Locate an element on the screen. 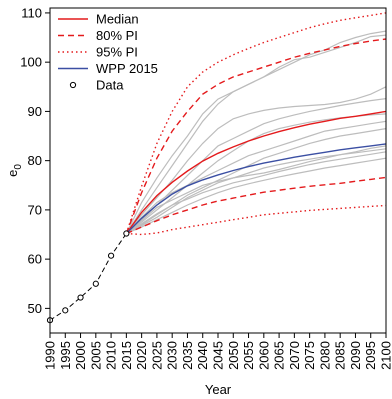 This screenshot has width=392, height=399. x-tick-label: 2010 is located at coordinates (111, 355).